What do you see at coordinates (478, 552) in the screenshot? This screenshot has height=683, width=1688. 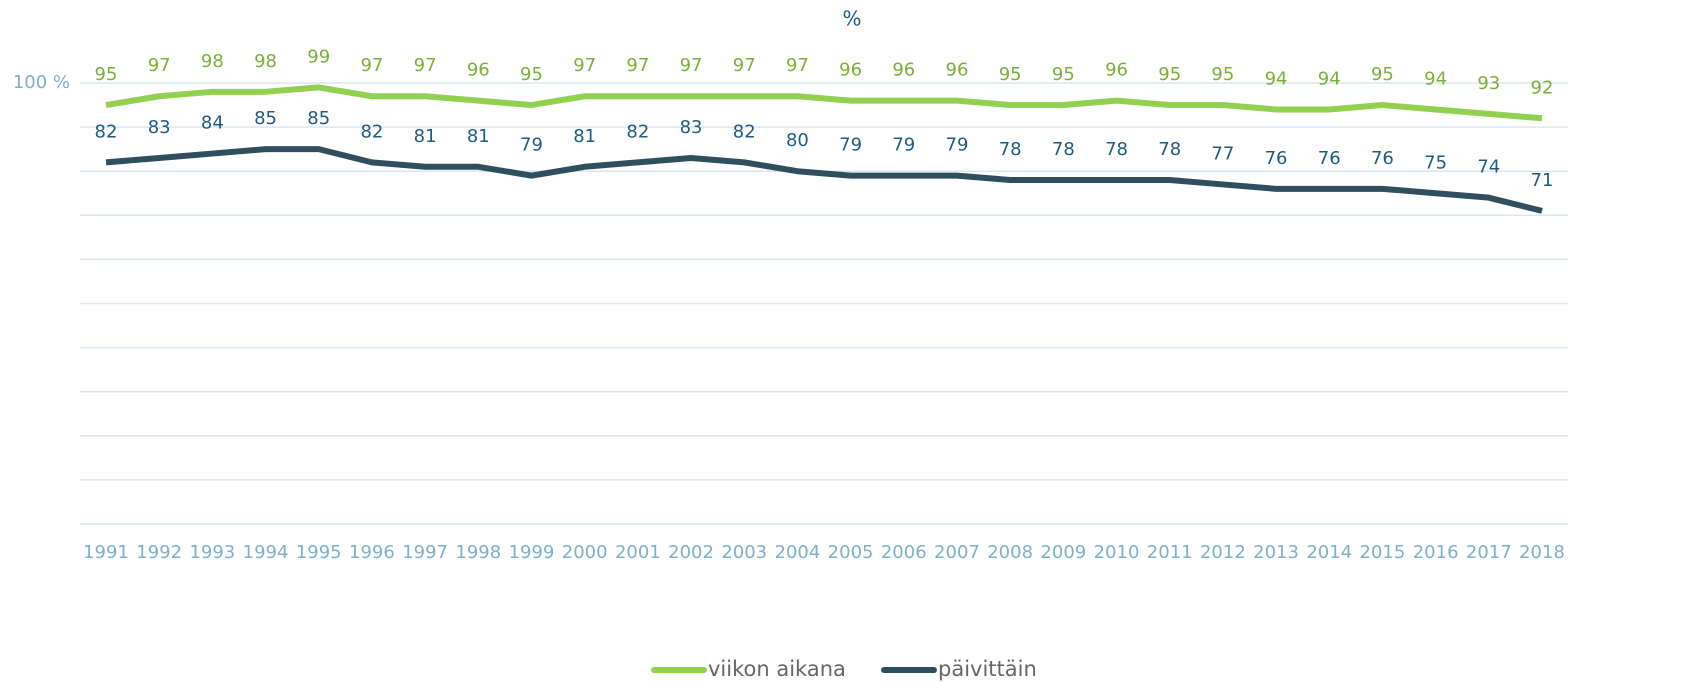 I see `x-tick-label: 1998` at bounding box center [478, 552].